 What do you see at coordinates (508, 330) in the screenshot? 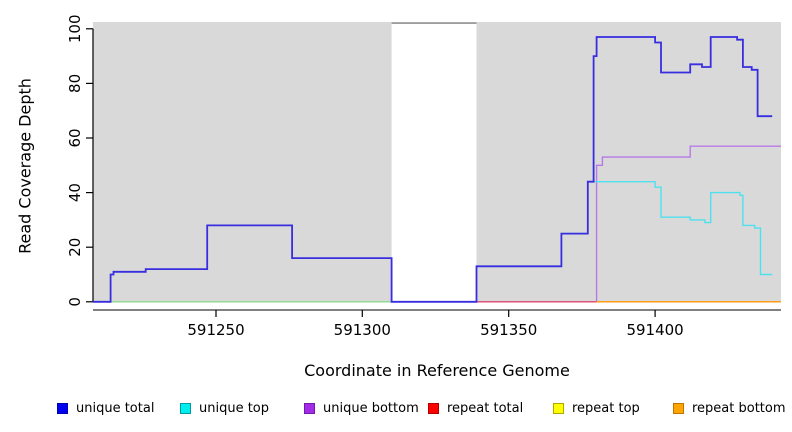
I see `x-tick-label: 591350` at bounding box center [508, 330].